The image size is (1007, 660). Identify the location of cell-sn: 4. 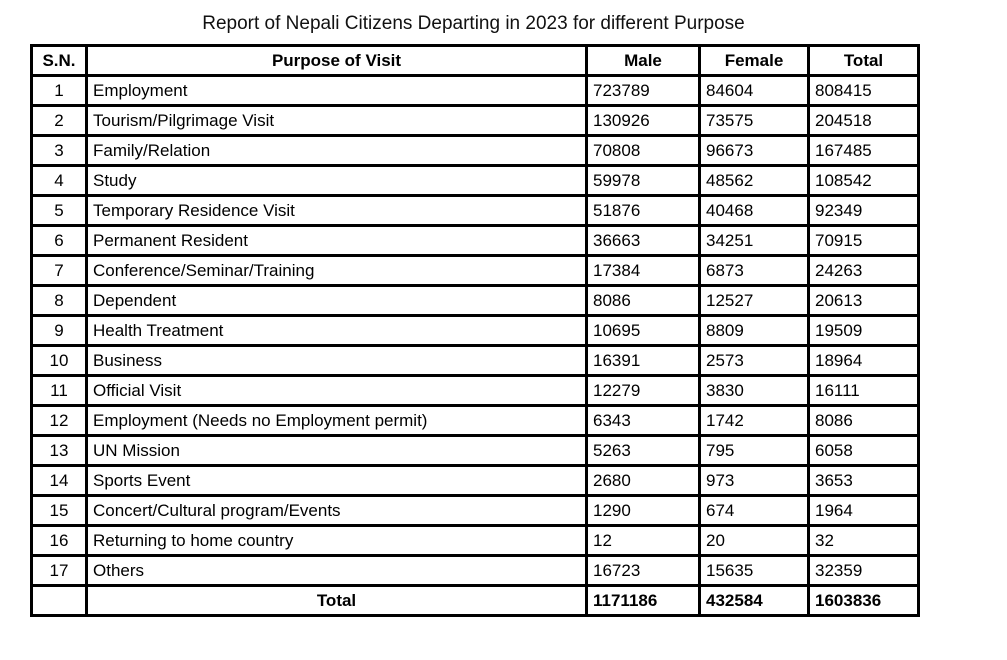
(59, 180).